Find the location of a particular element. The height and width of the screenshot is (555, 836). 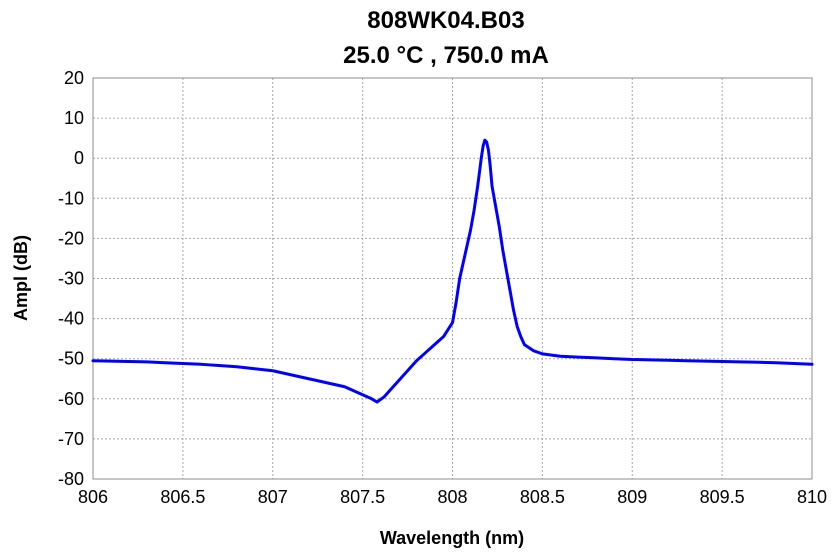

y-tick-label: -70 is located at coordinates (71, 439).